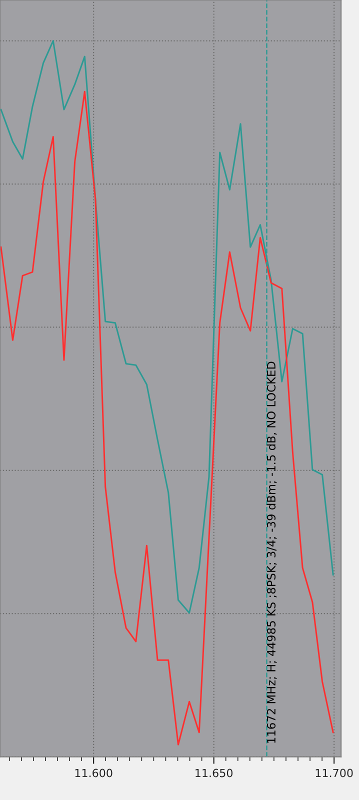 Image resolution: width=359 pixels, height=800 pixels. What do you see at coordinates (214, 773) in the screenshot?
I see `x-tick-label: 11.650` at bounding box center [214, 773].